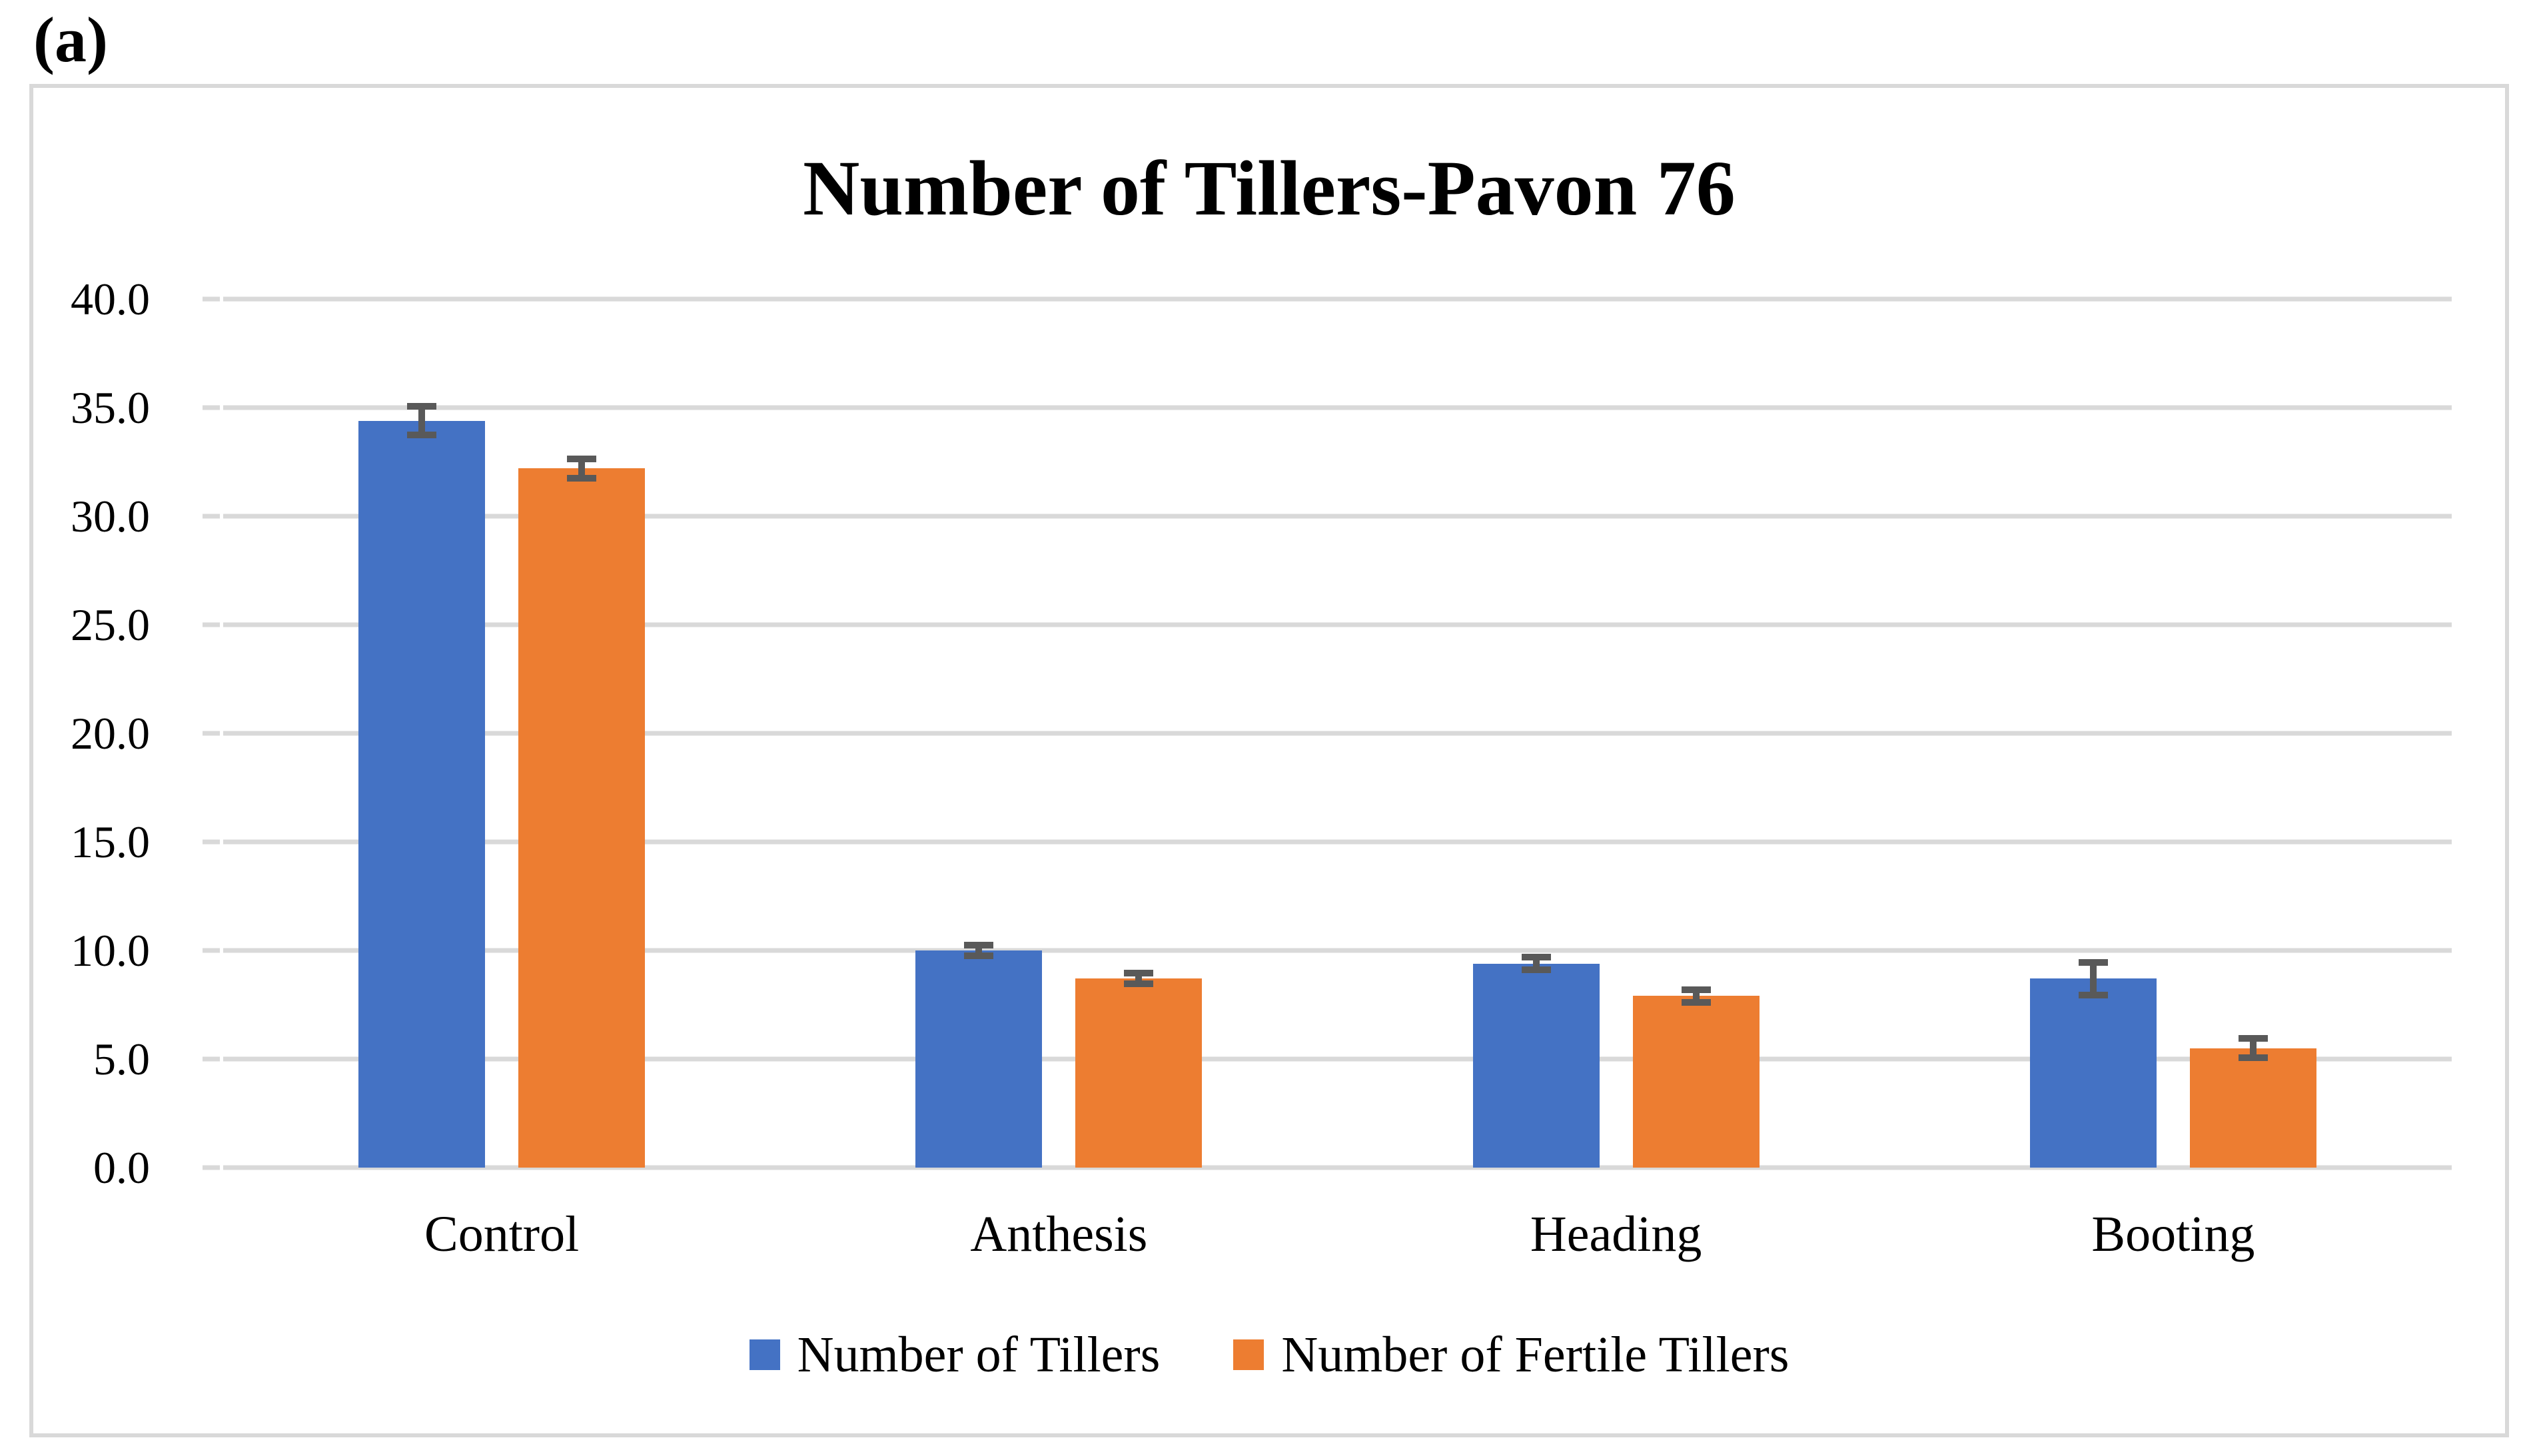 Image resolution: width=2527 pixels, height=1456 pixels. What do you see at coordinates (1337, 1234) in the screenshot?
I see `x-axis: Control Anthesis Heading Booting` at bounding box center [1337, 1234].